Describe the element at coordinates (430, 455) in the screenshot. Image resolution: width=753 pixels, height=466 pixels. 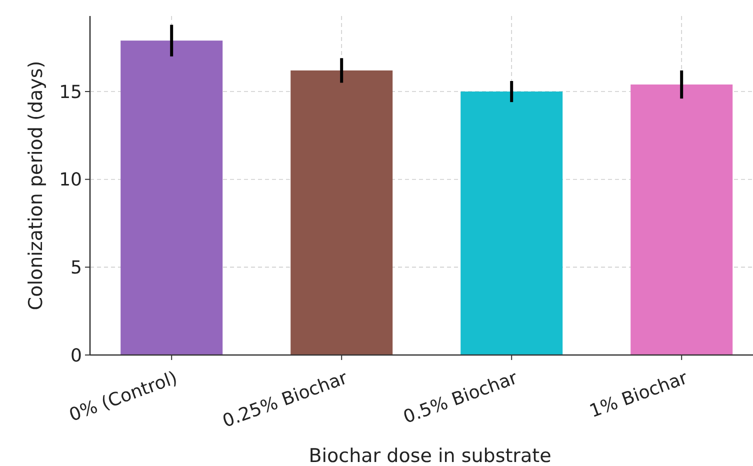
I see `x-axis-title: Biochar dose in substrate` at that location.